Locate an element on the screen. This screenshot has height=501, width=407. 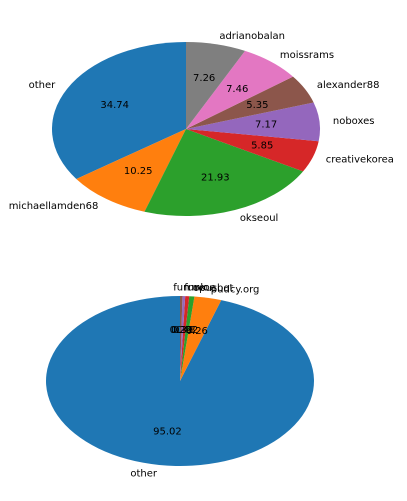
slice-label: mvoe is located at coordinates (202, 288).